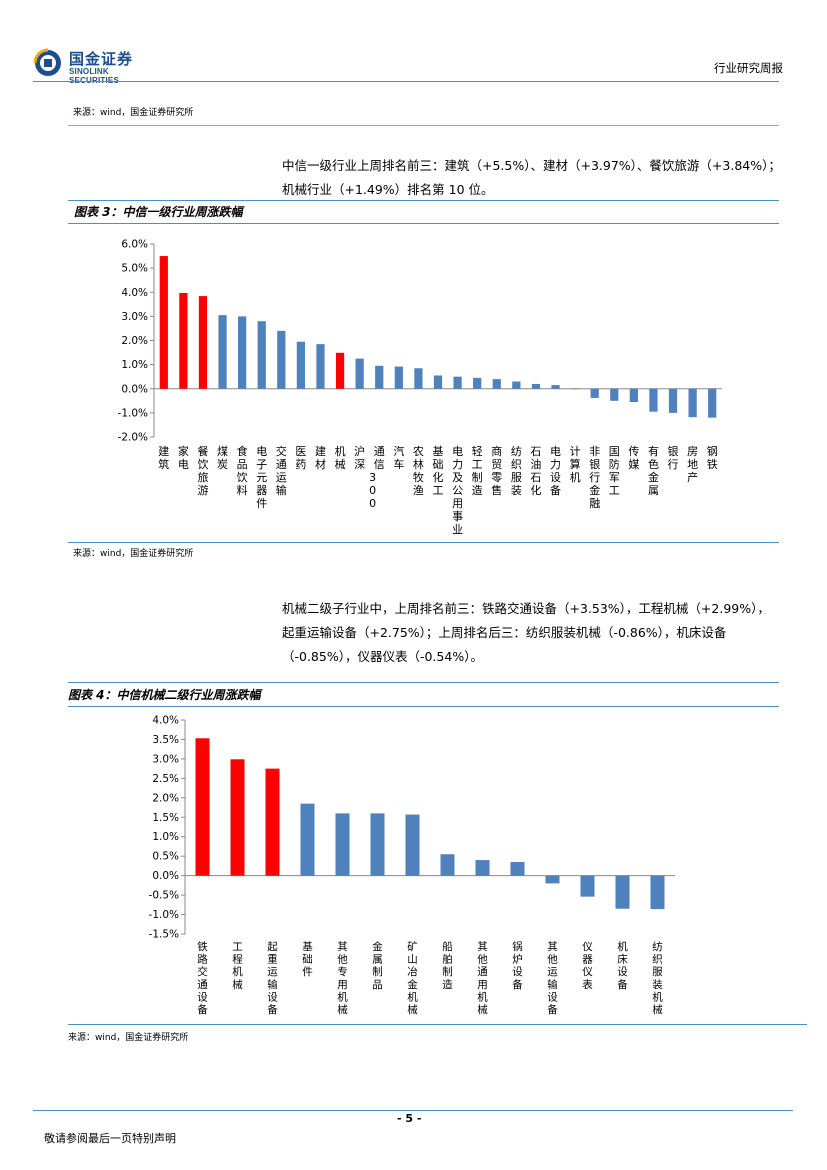  Describe the element at coordinates (423, 682) in the screenshot. I see `fig4-top-rule` at that location.